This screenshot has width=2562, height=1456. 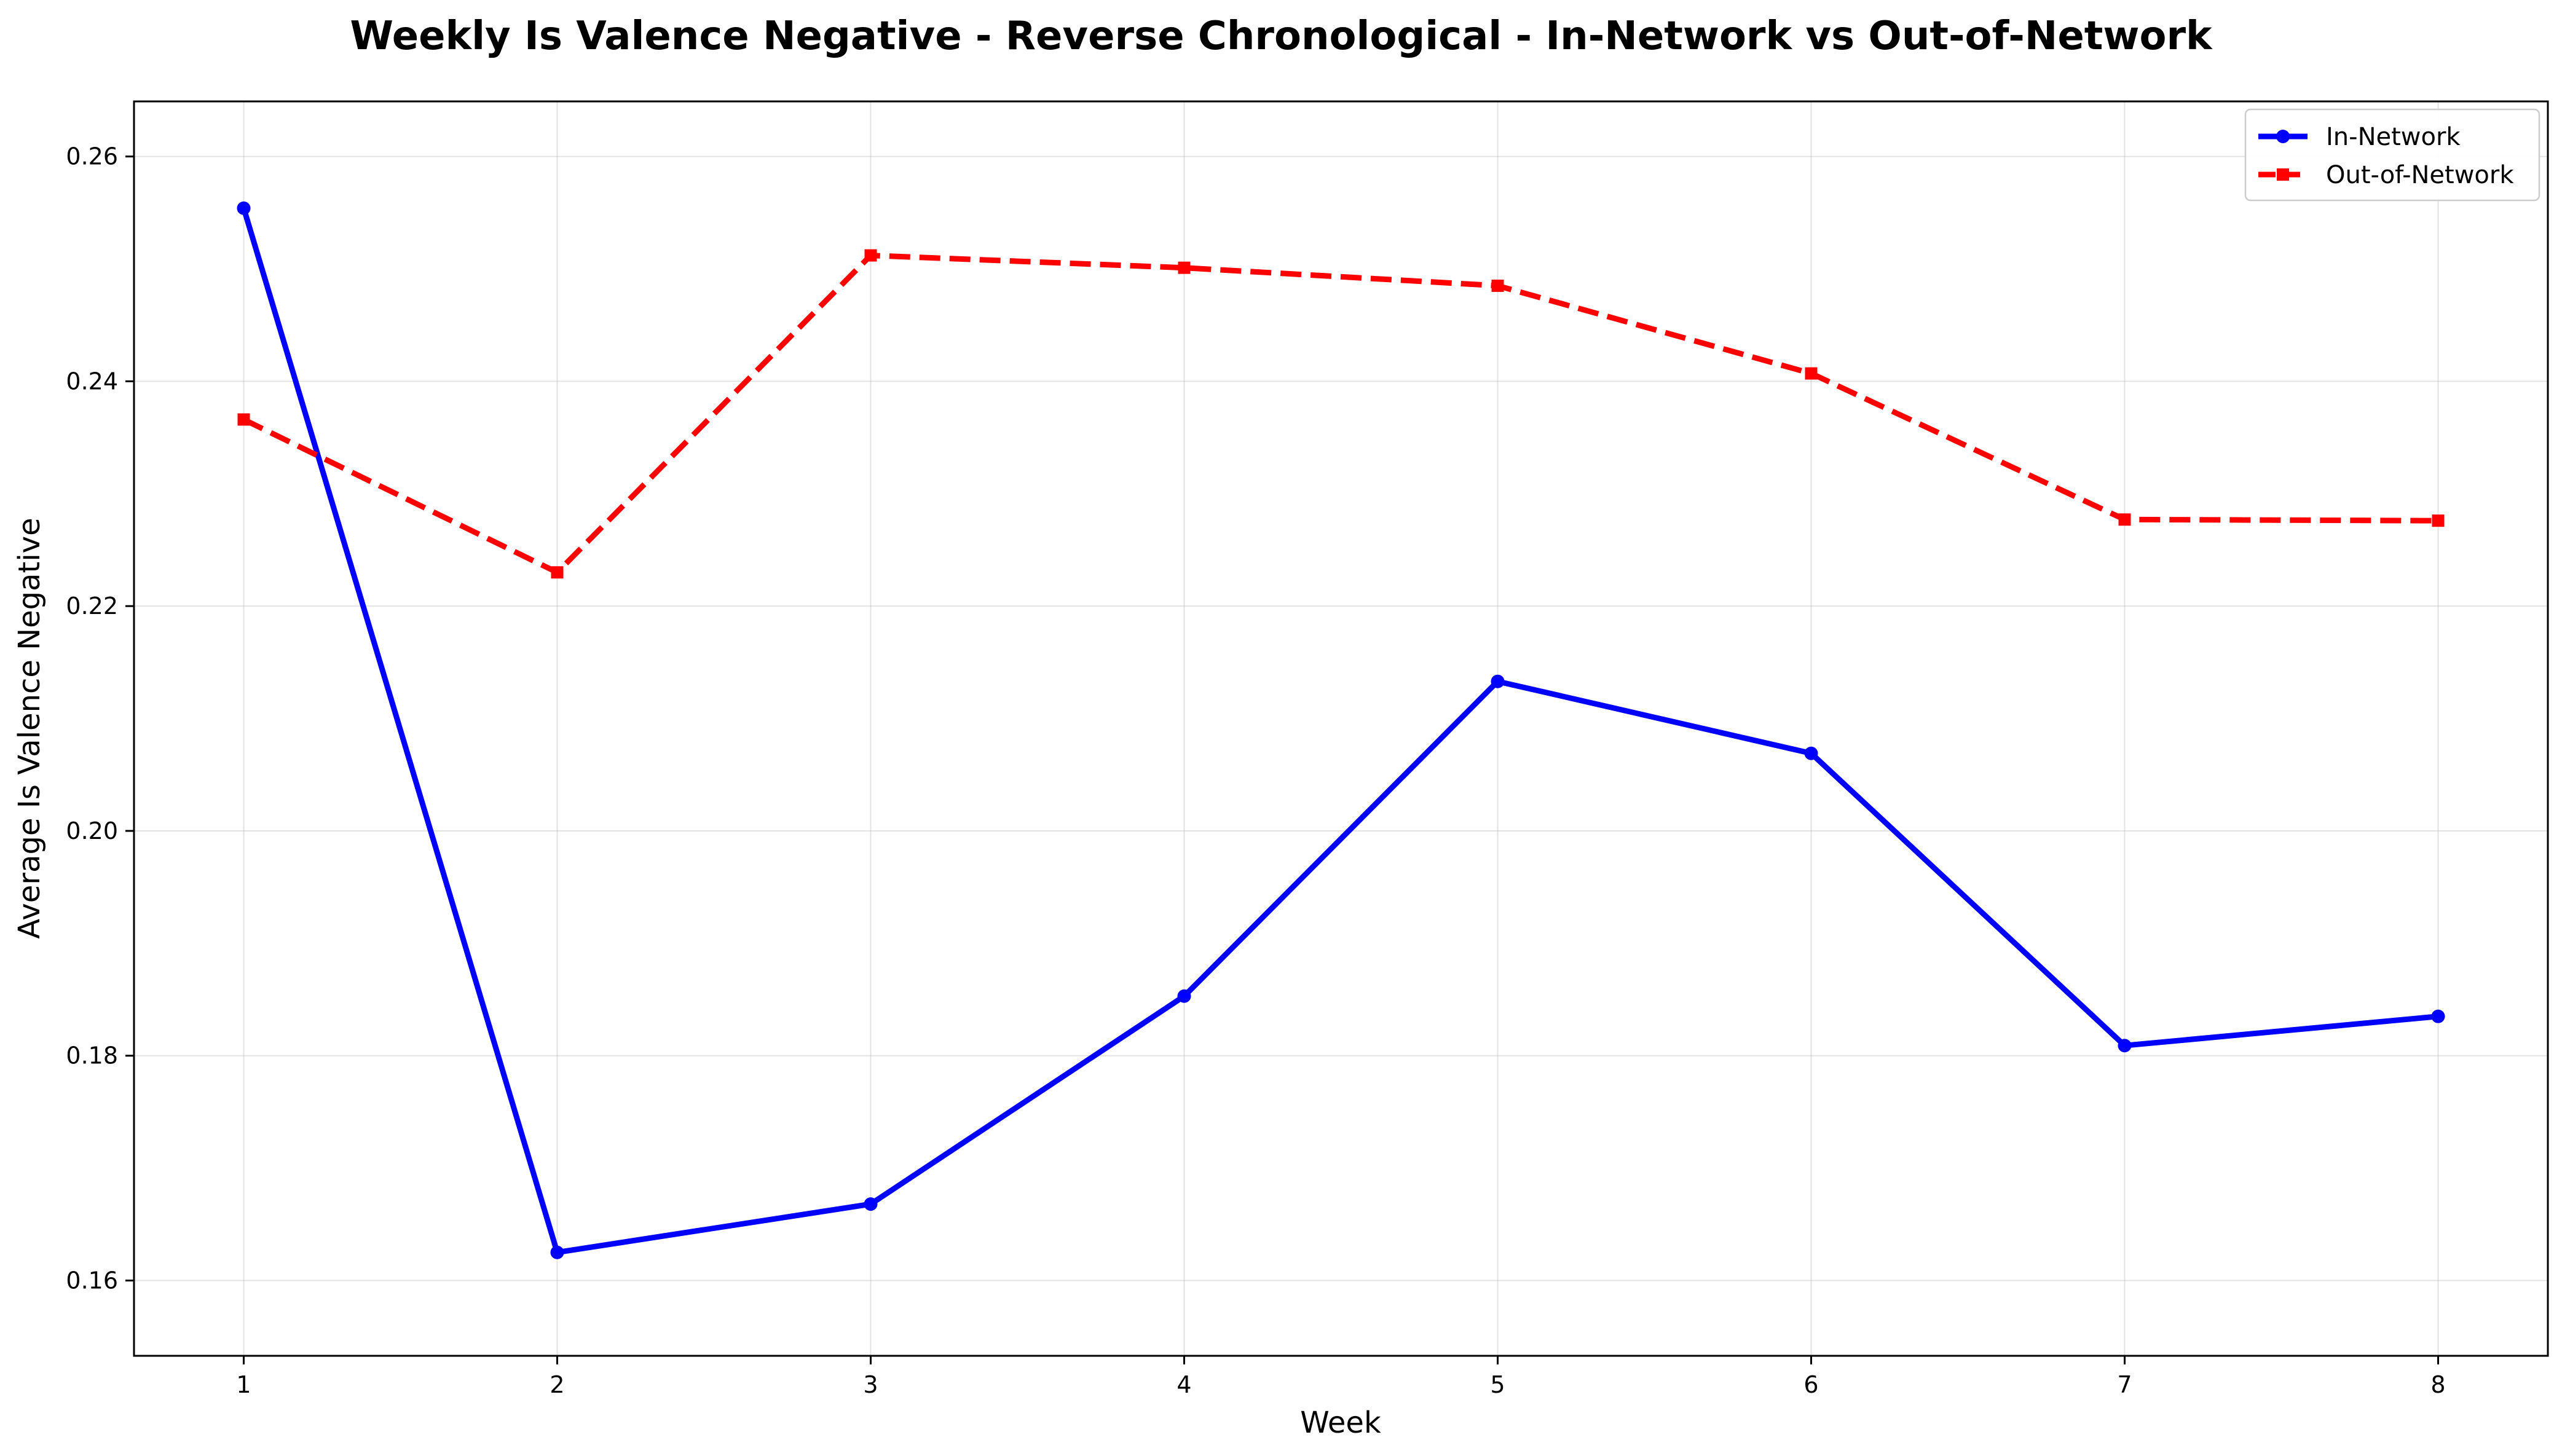 What do you see at coordinates (1184, 1384) in the screenshot?
I see `x-tick-label: 4` at bounding box center [1184, 1384].